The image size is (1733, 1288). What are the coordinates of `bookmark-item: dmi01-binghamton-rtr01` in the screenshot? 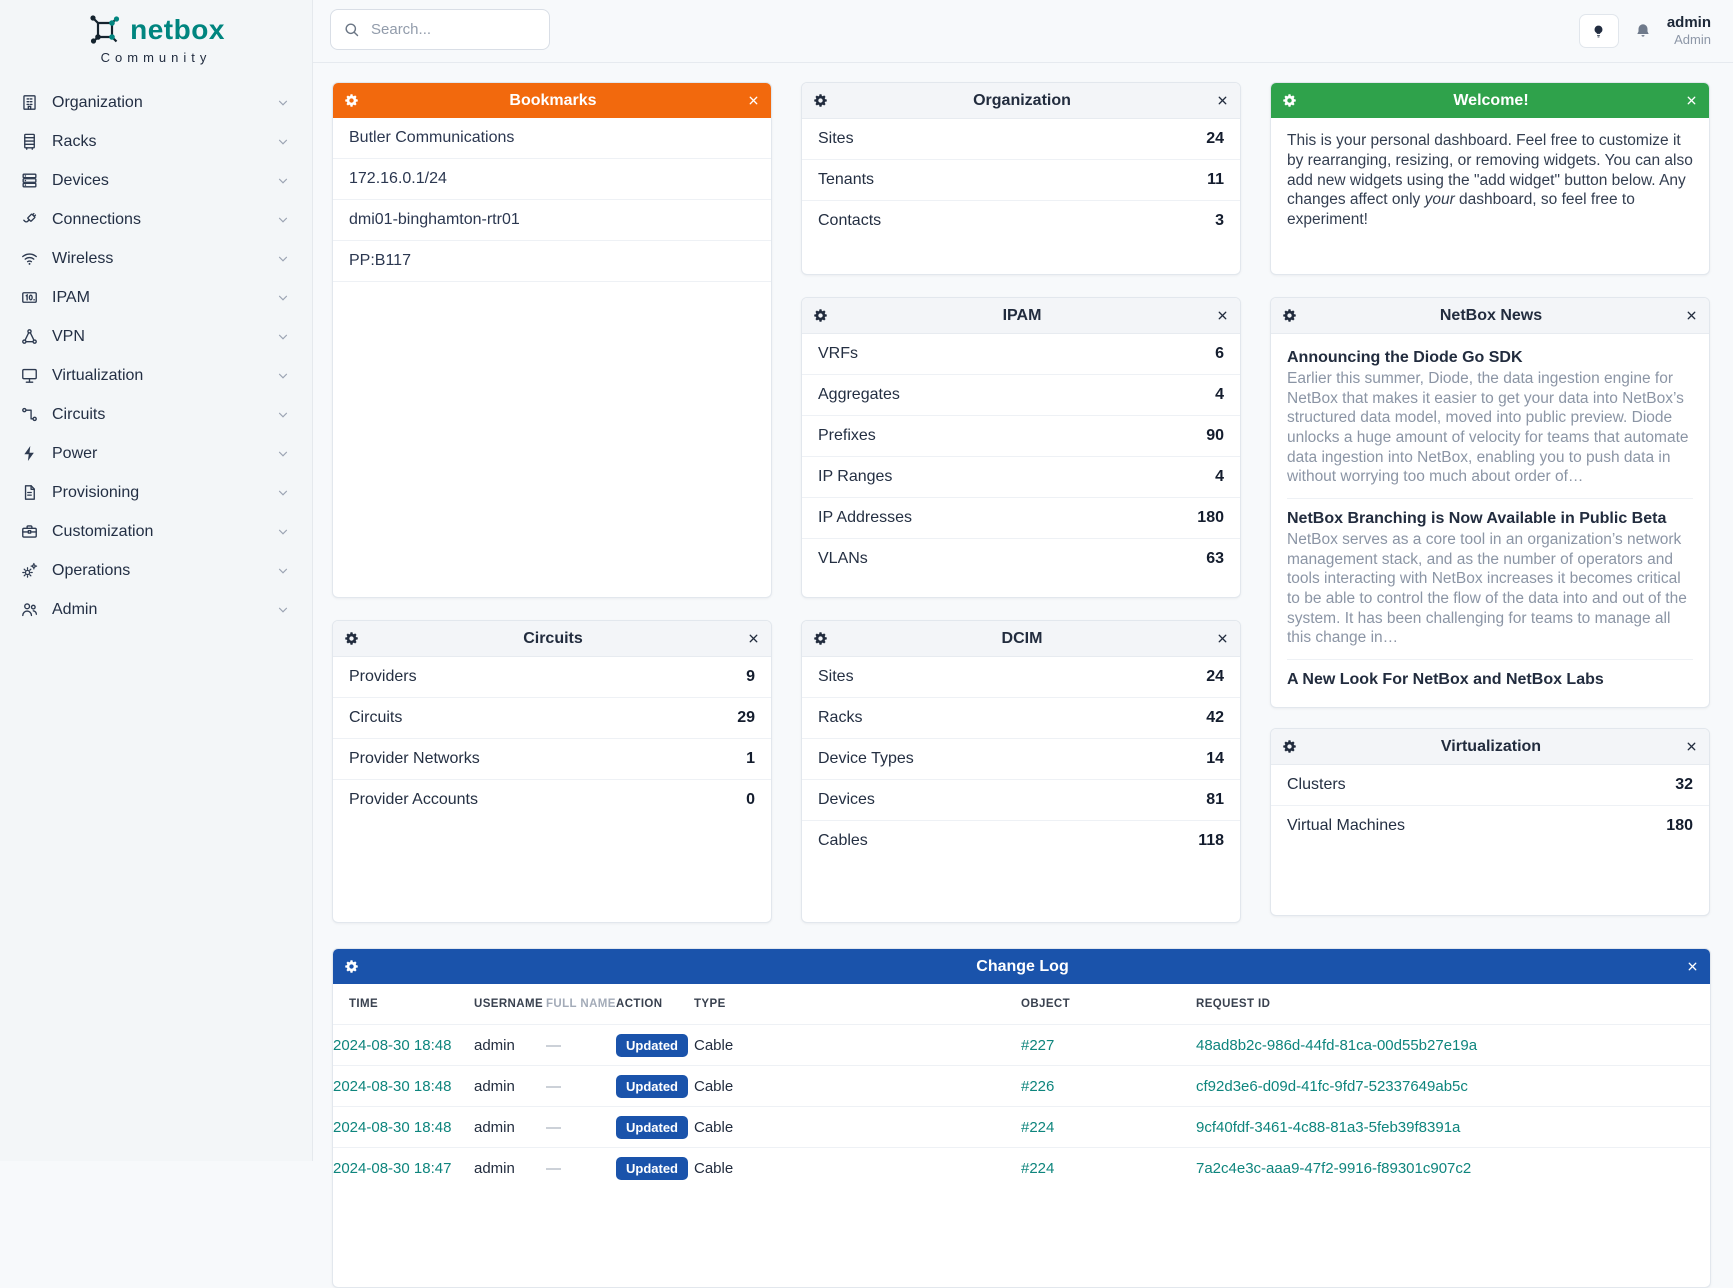 It's located at (552, 220).